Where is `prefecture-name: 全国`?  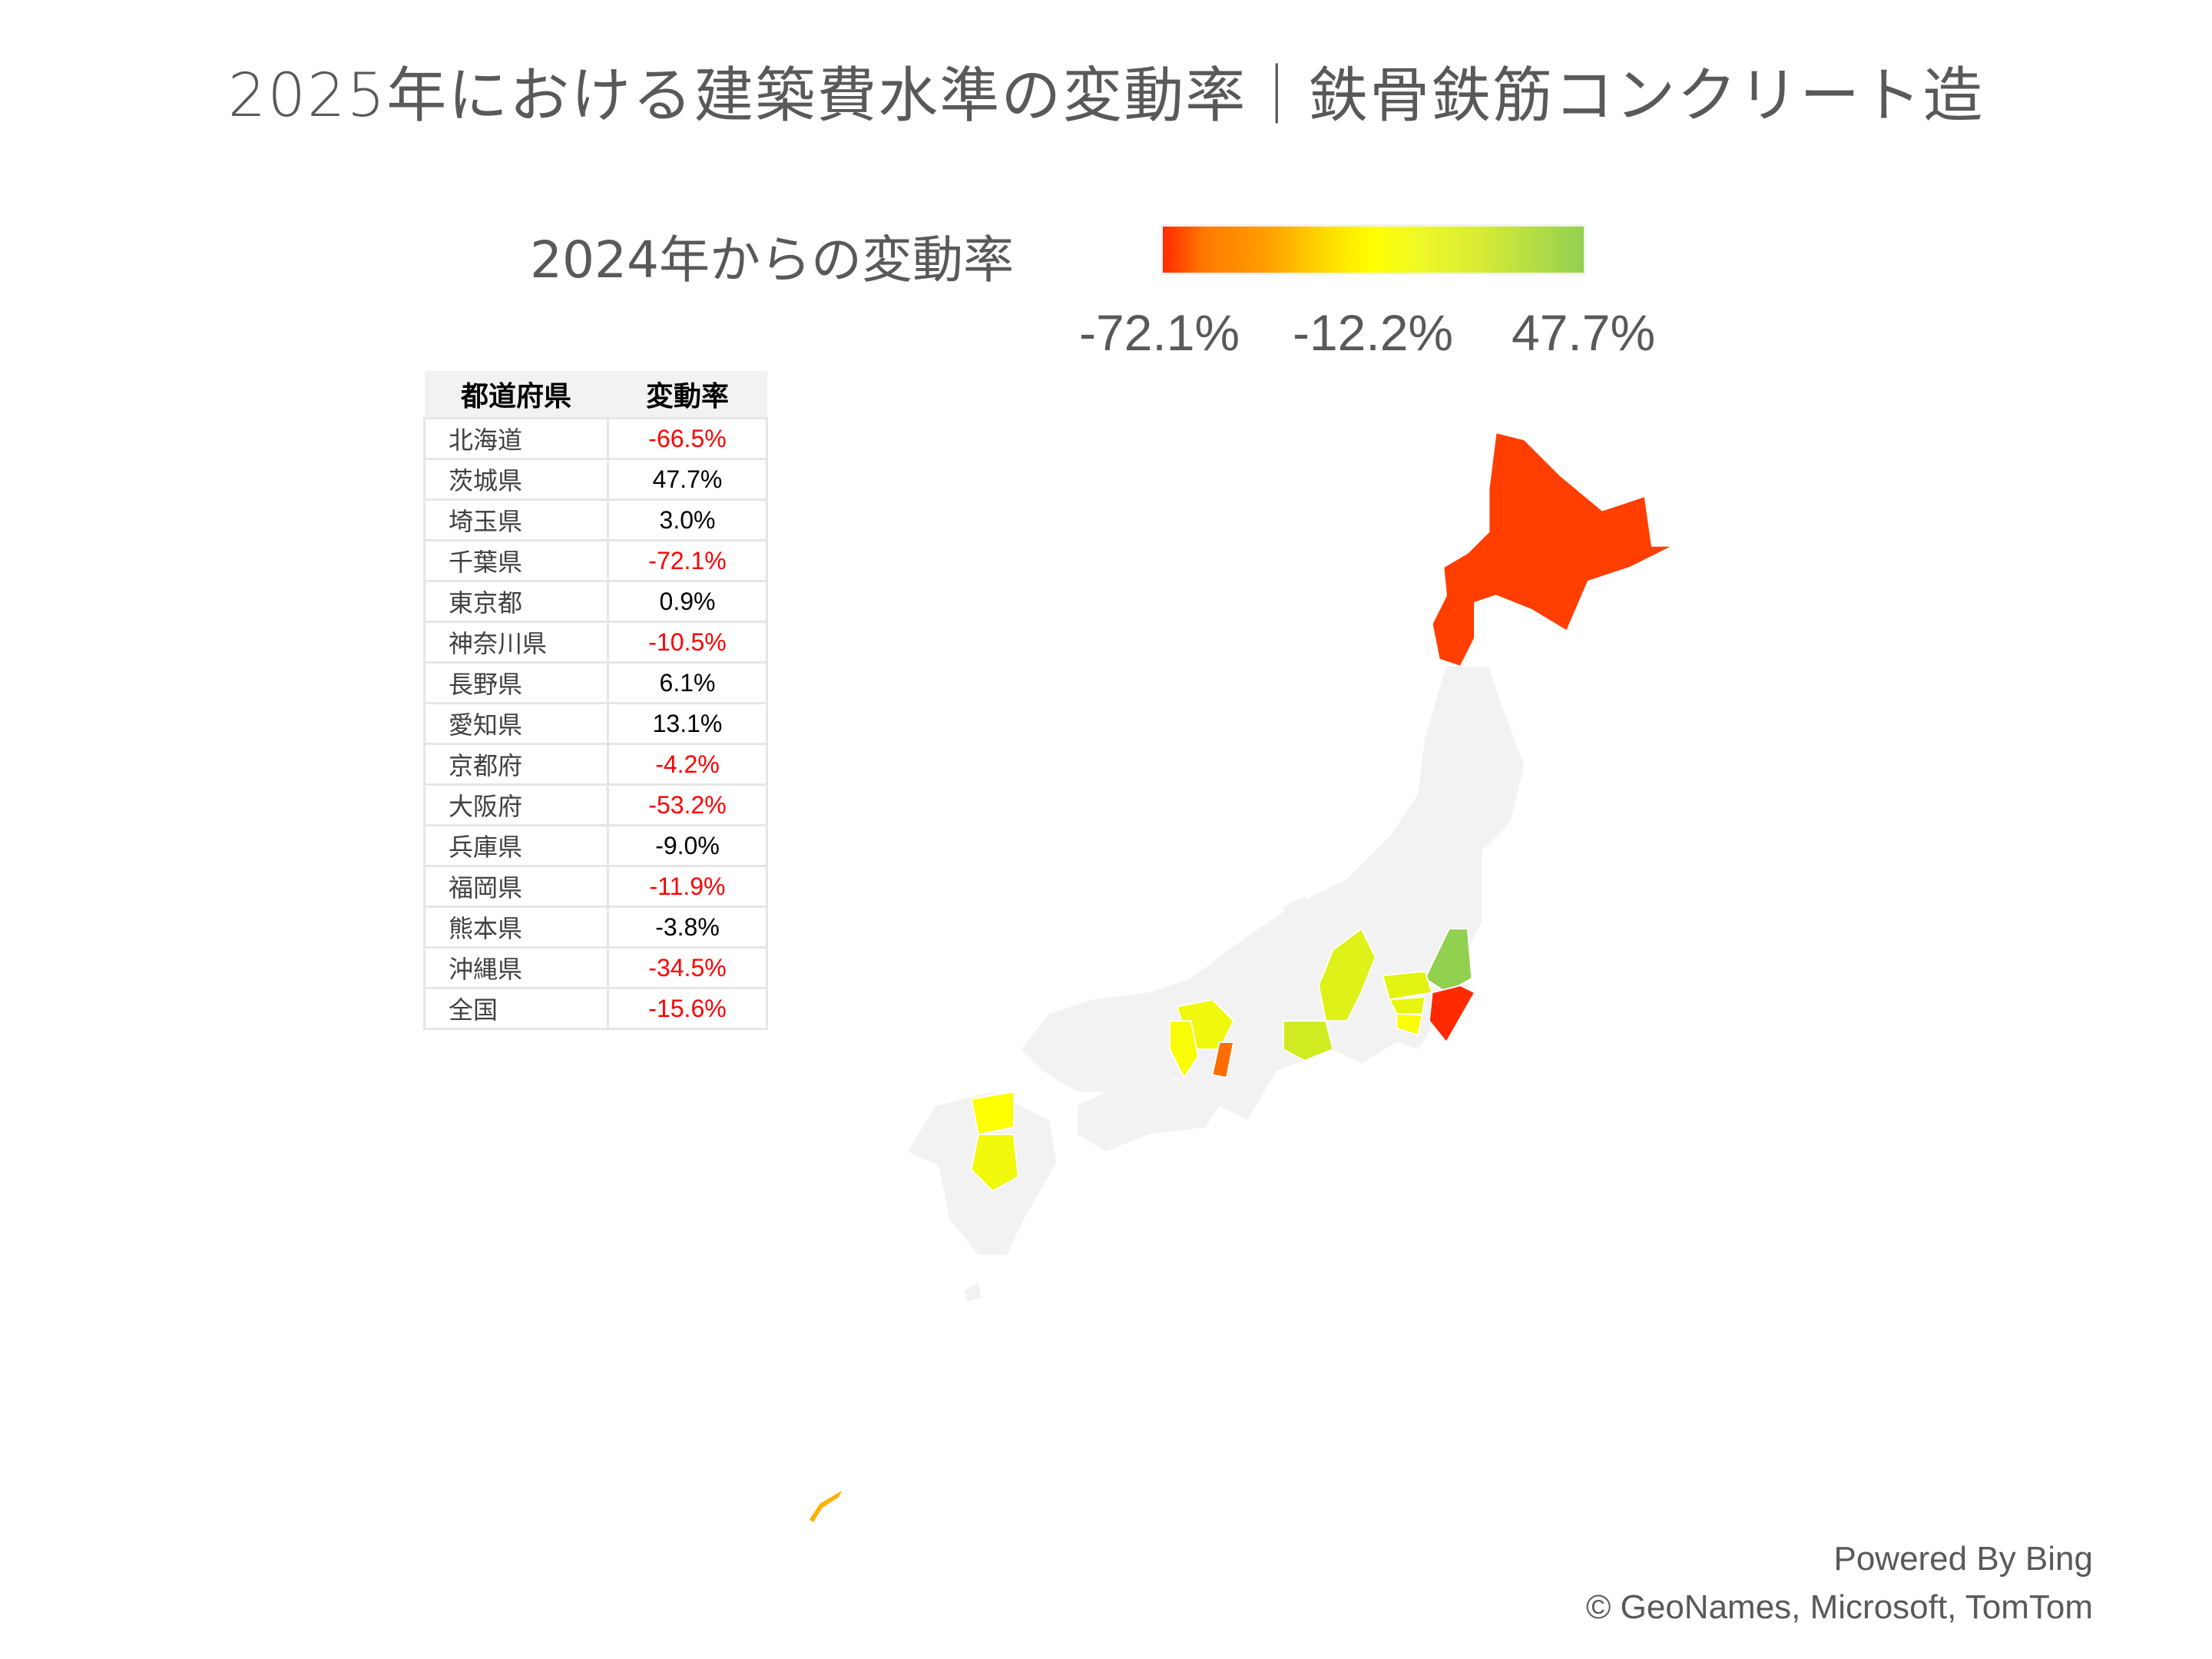 prefecture-name: 全国 is located at coordinates (516, 1009).